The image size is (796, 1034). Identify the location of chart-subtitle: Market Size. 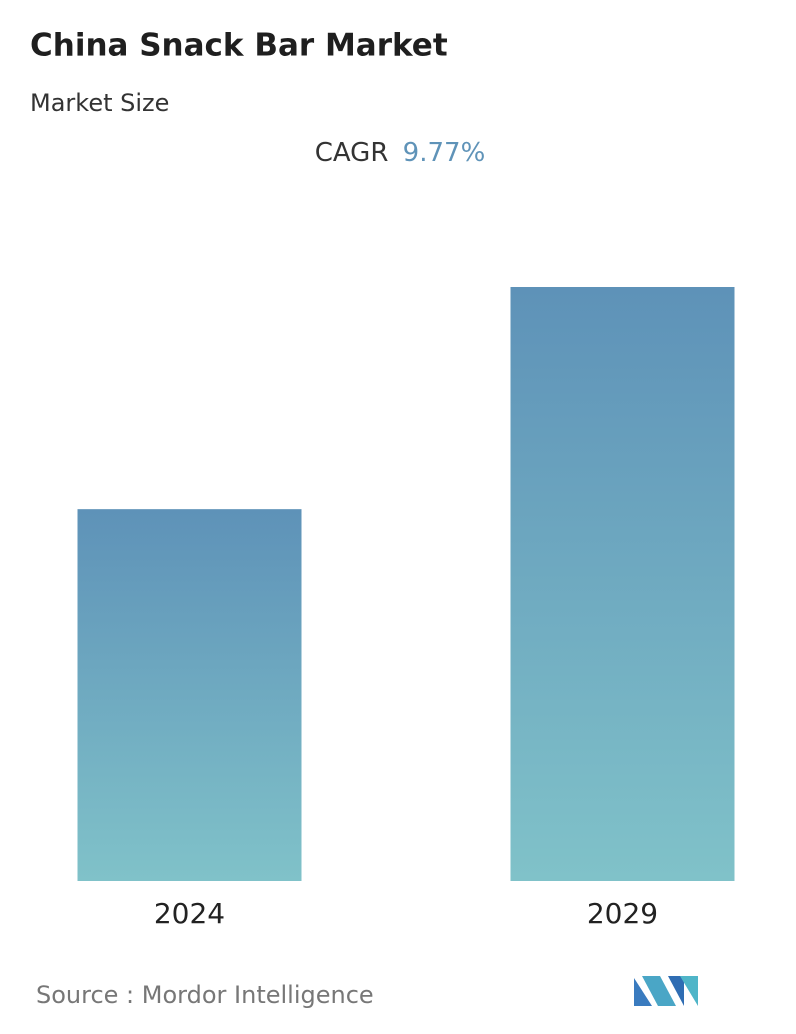
(99, 103).